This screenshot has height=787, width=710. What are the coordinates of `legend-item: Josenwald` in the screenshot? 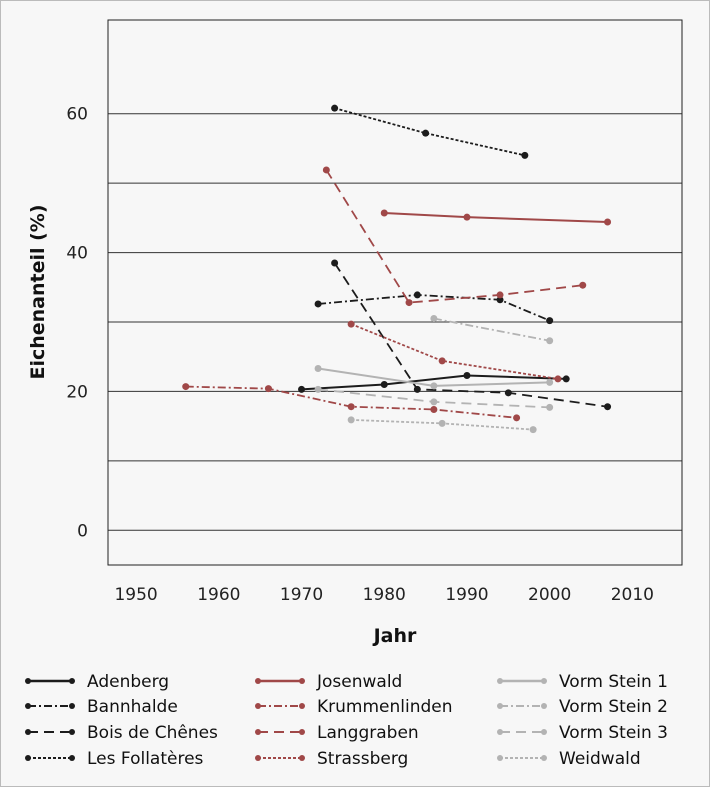 It's located at (328, 682).